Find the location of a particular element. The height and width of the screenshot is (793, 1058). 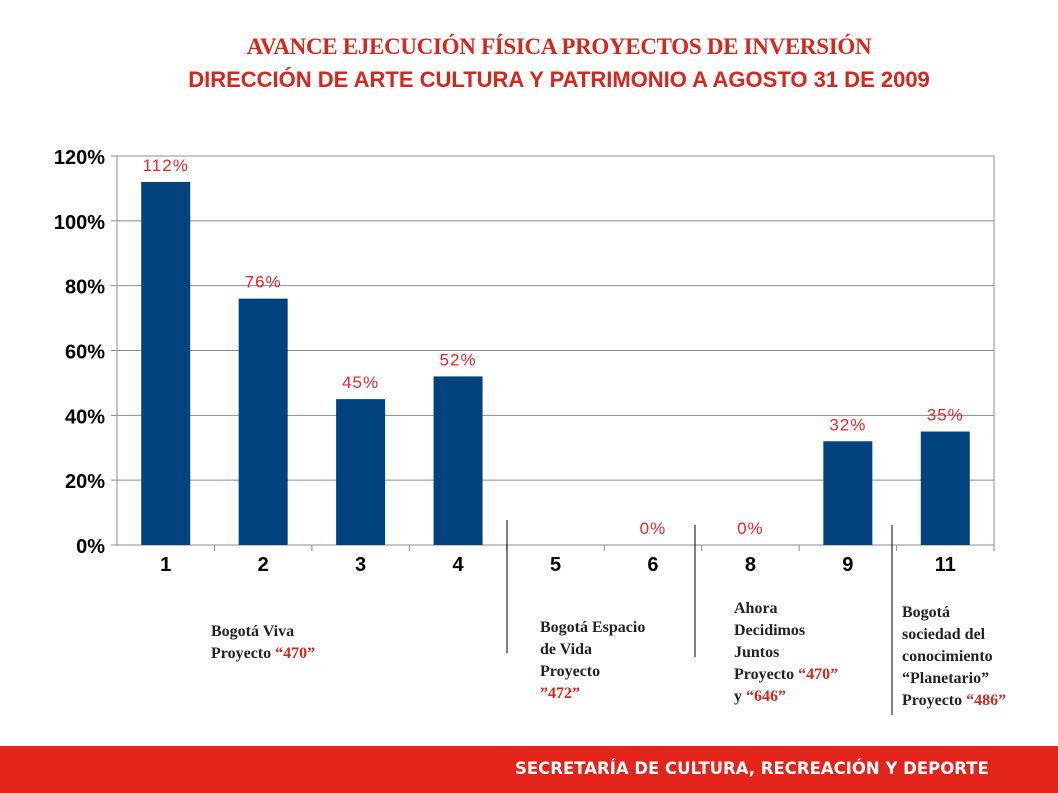

data-label: 76% is located at coordinates (263, 282).